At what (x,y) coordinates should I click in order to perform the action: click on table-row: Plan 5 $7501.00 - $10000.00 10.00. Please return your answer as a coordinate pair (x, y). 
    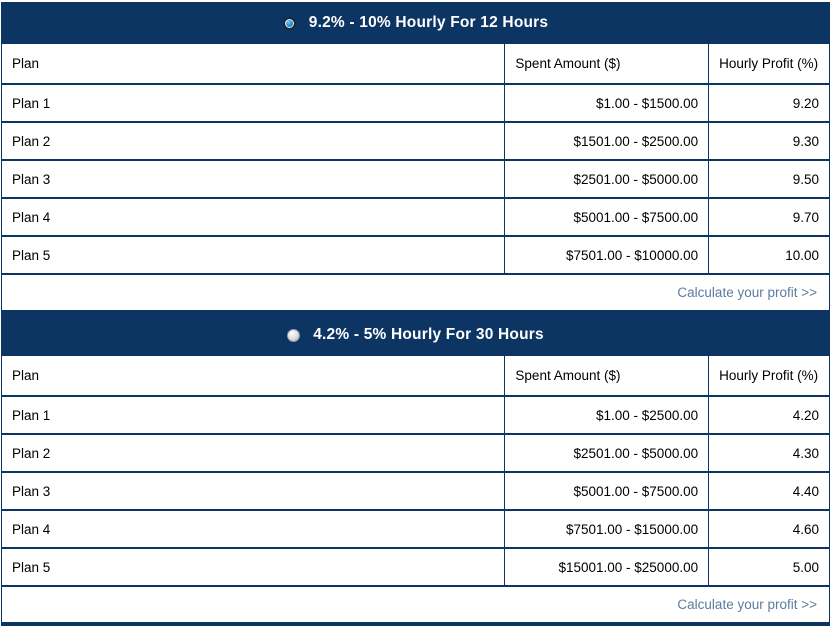
    Looking at the image, I should click on (415, 255).